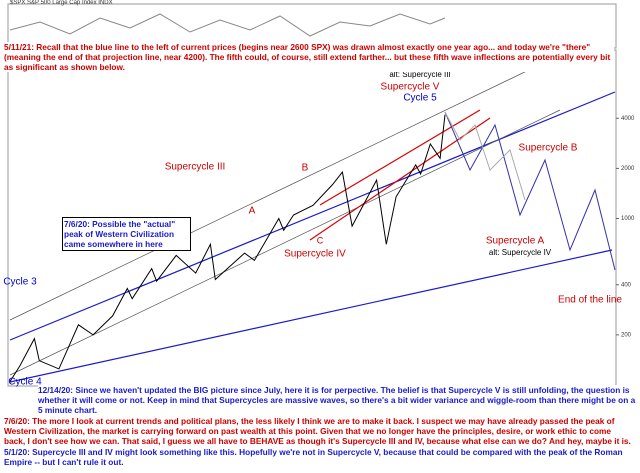 This screenshot has height=473, width=640. What do you see at coordinates (195, 167) in the screenshot?
I see `annotation: Supercycle III` at bounding box center [195, 167].